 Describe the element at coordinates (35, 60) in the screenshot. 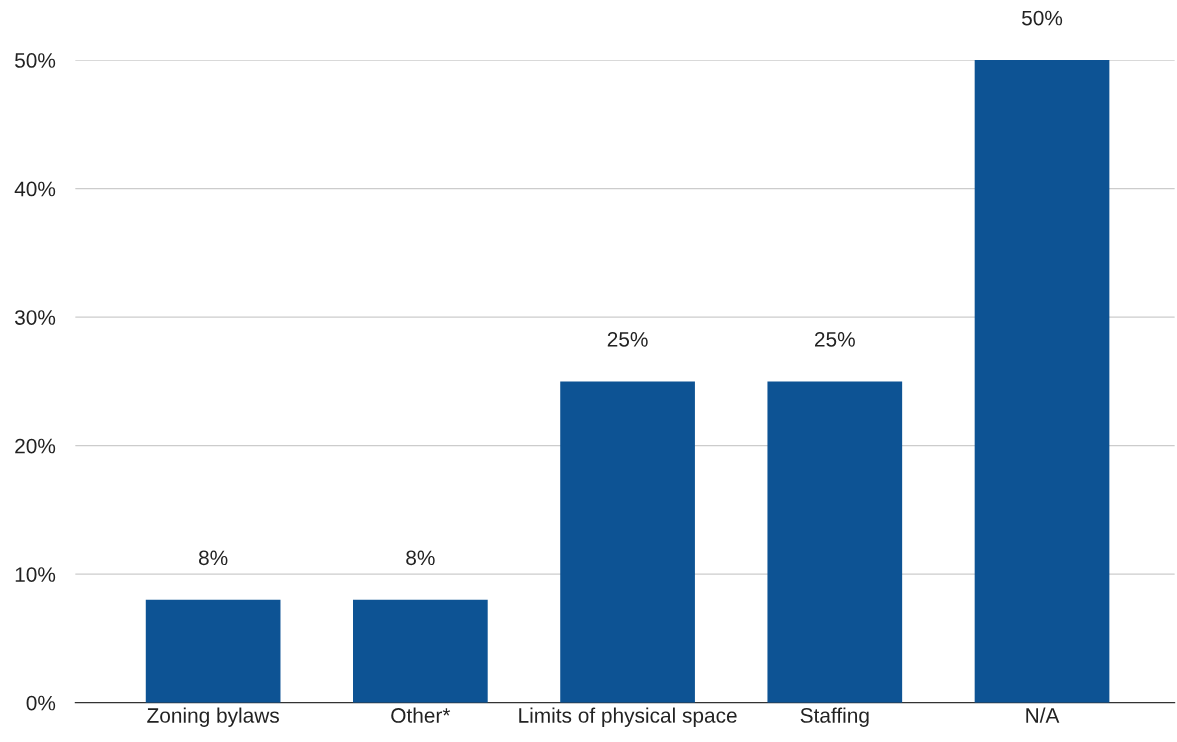

I see `y-tick-label: 50%` at that location.